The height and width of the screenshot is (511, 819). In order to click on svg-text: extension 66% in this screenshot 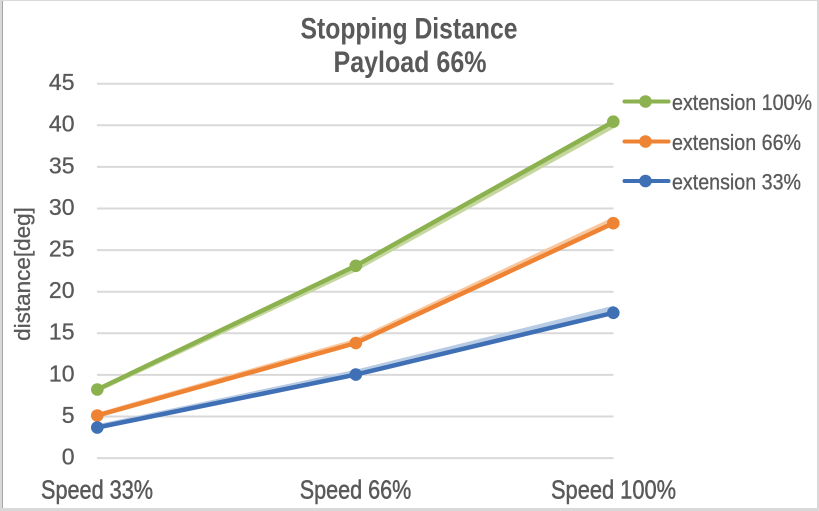, I will do `click(736, 142)`.